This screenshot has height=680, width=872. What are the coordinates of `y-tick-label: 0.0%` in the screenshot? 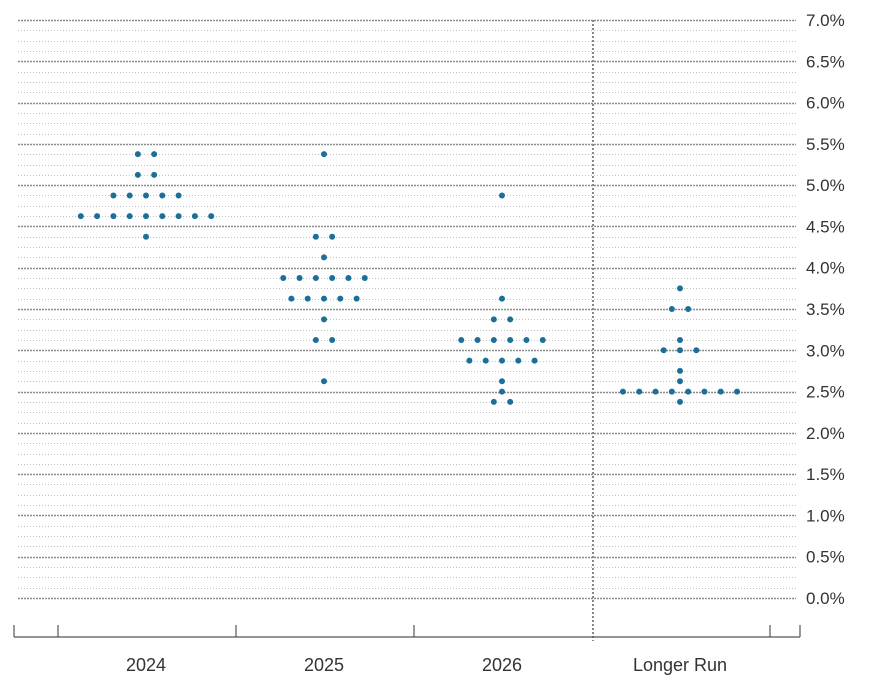 It's located at (825, 598).